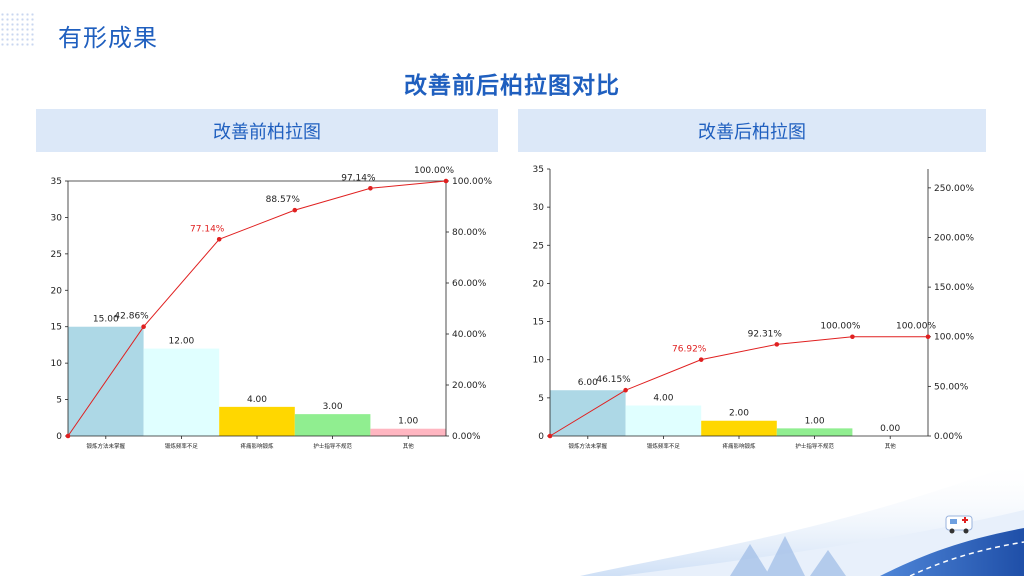 This screenshot has height=576, width=1024. Describe the element at coordinates (512, 86) in the screenshot. I see `main-title: 改善前后柏拉图对比` at that location.